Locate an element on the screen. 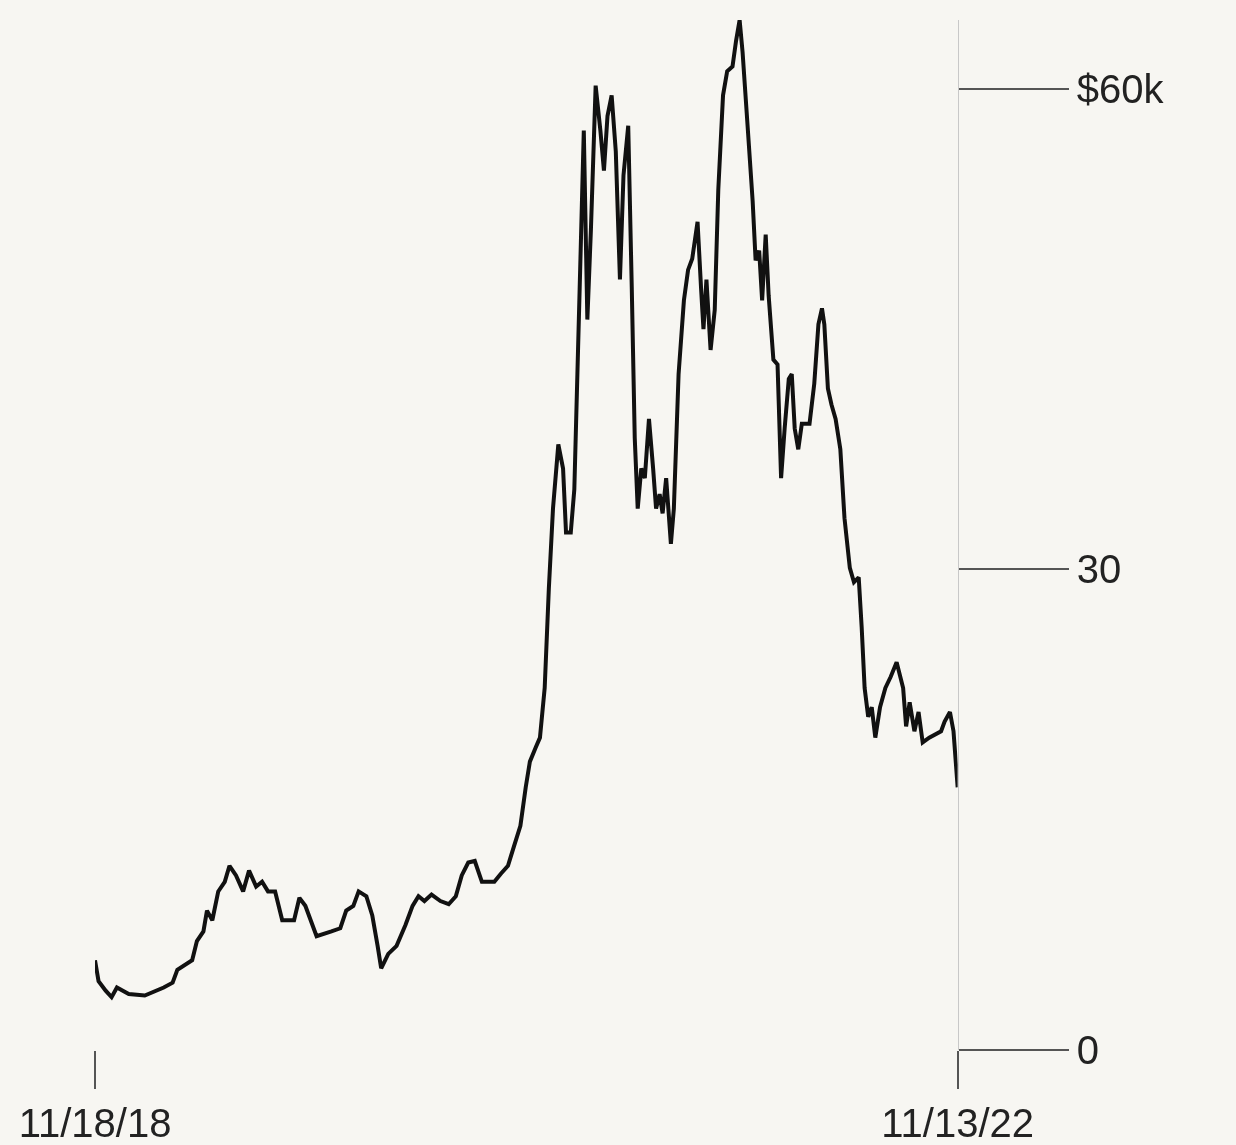  y-tick-label: 30 is located at coordinates (1099, 569).